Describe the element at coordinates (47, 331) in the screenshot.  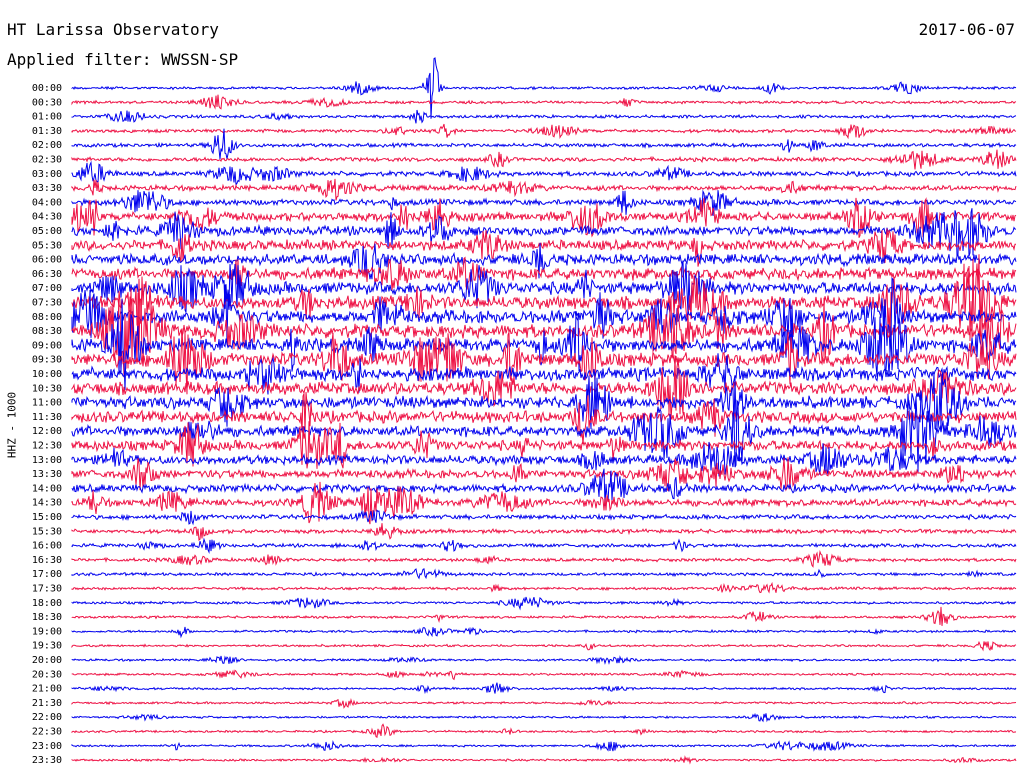
I see `time-tick-label: 08:30` at that location.